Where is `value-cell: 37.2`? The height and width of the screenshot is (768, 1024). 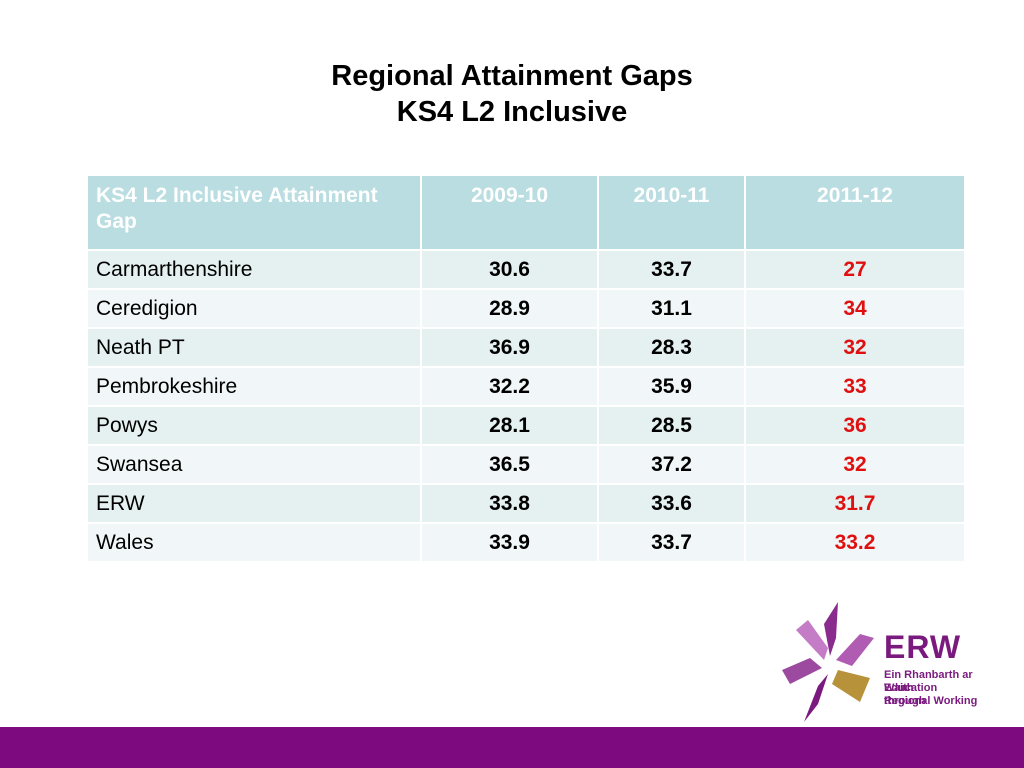 value-cell: 37.2 is located at coordinates (671, 464).